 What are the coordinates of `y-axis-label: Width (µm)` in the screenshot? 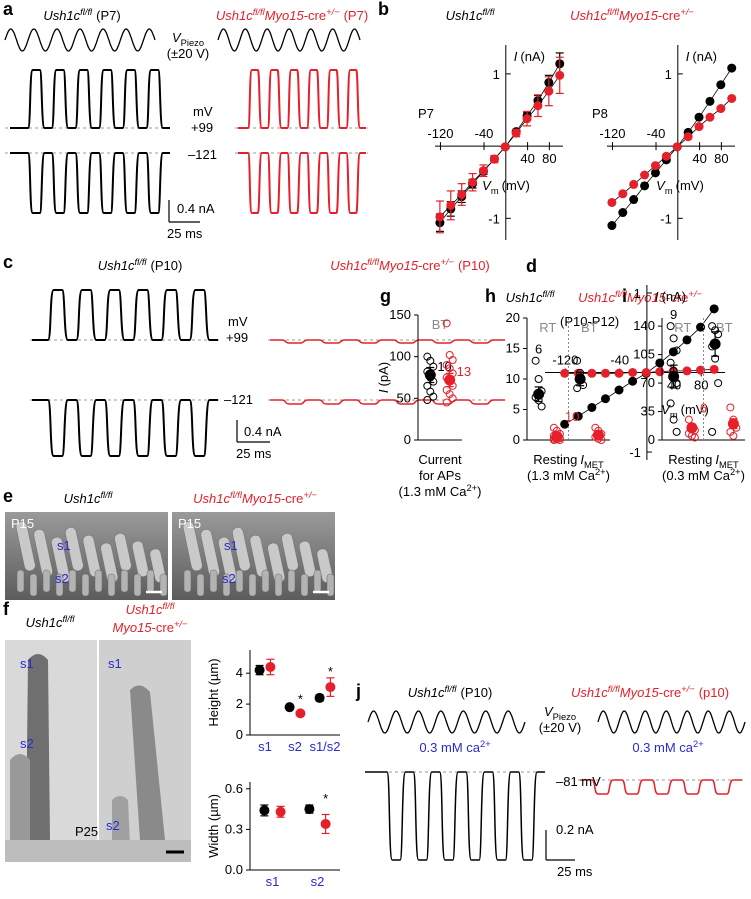 It's located at (213, 826).